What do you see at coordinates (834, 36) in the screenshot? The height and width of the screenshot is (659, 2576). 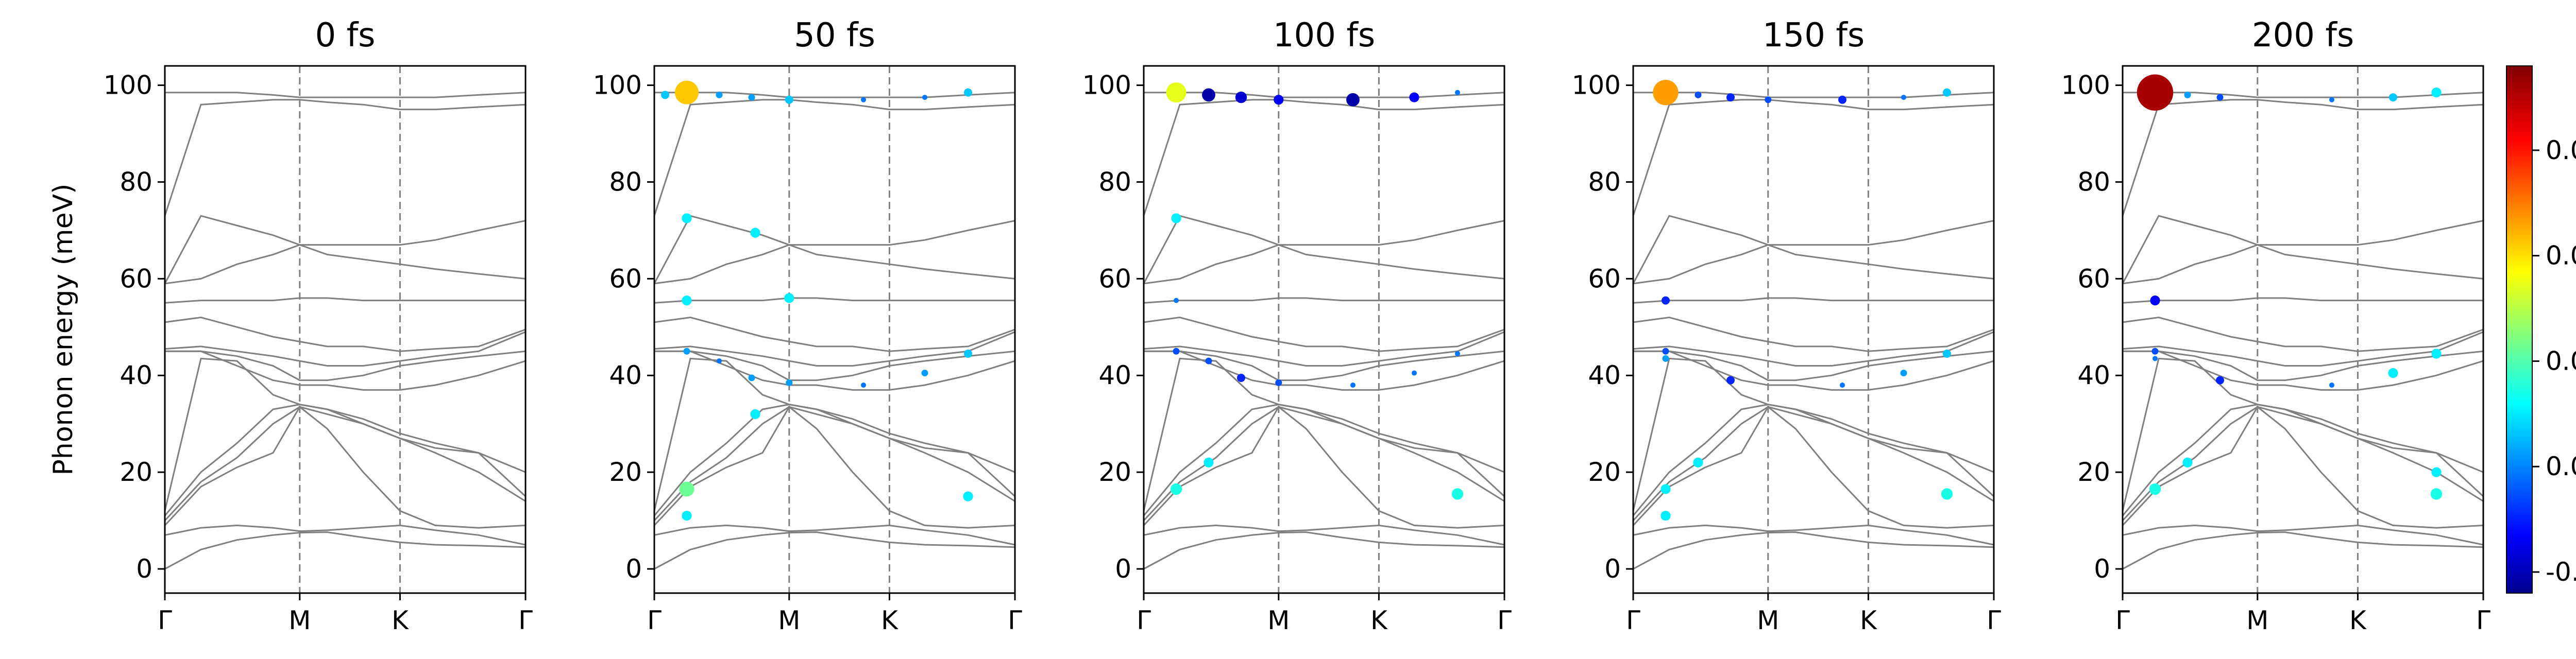 I see `panel-title: 50 fs` at bounding box center [834, 36].